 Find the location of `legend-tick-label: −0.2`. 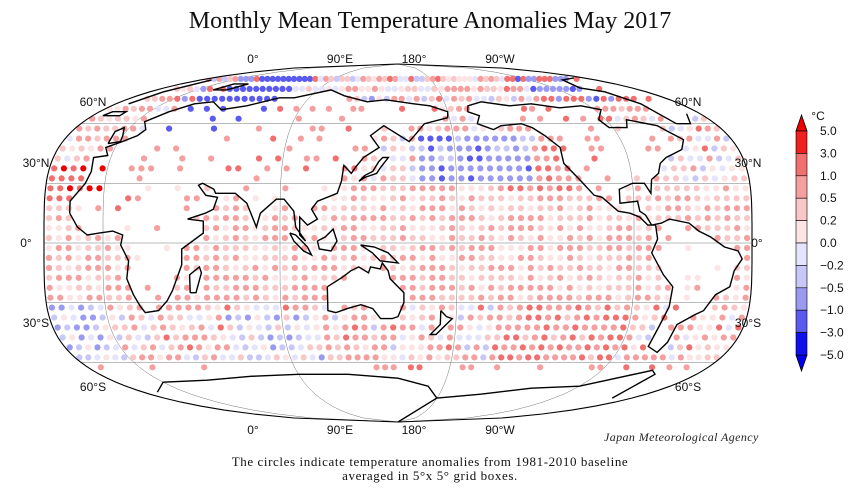

legend-tick-label: −0.2 is located at coordinates (832, 265).